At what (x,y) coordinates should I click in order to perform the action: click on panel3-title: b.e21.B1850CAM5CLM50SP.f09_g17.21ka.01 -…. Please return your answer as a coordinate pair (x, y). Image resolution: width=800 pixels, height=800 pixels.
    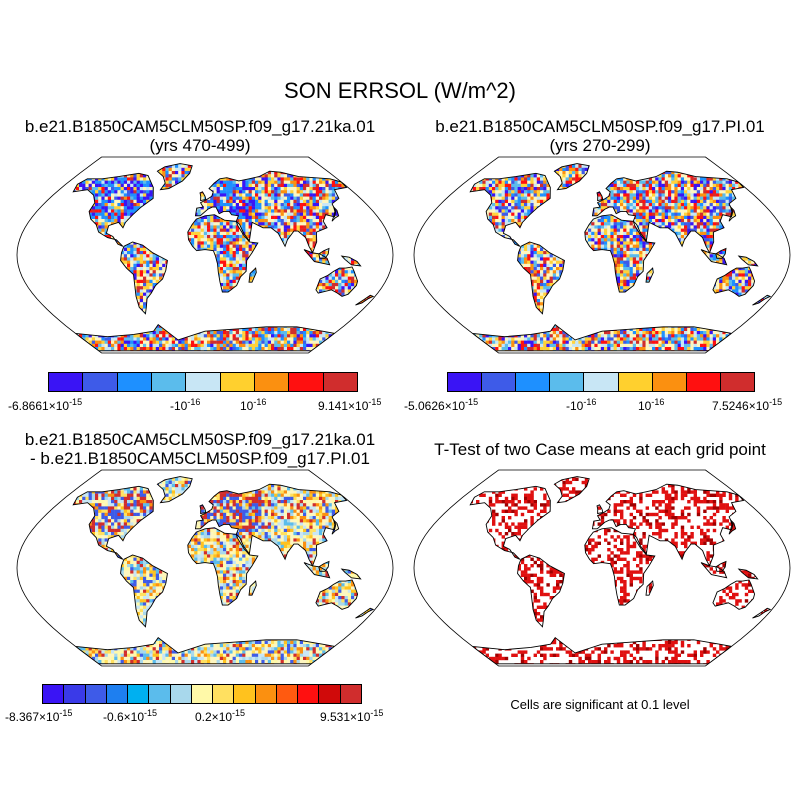
    Looking at the image, I should click on (200, 449).